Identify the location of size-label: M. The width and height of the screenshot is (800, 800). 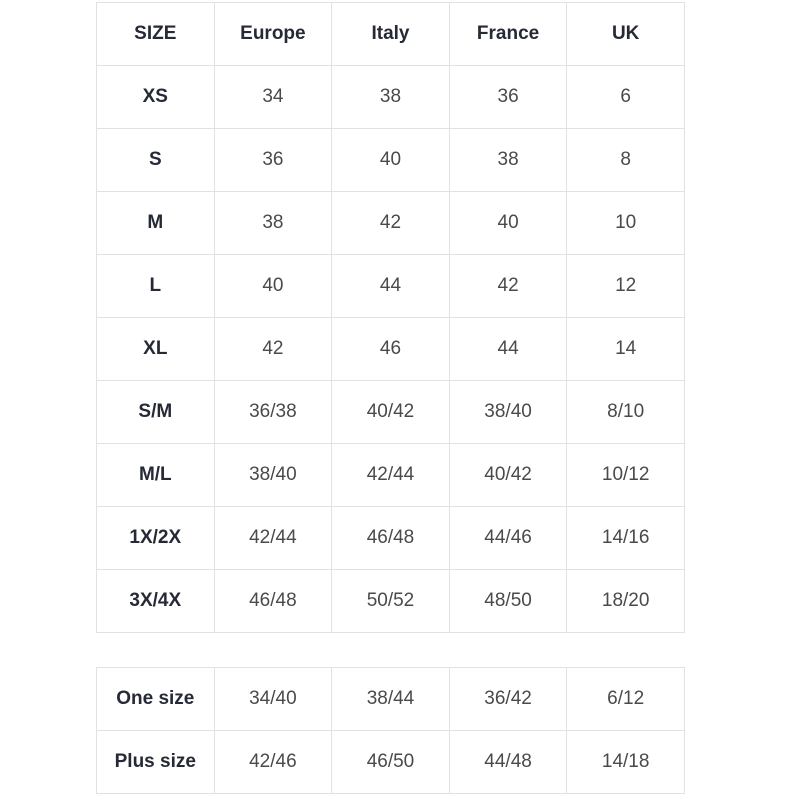
(155, 223).